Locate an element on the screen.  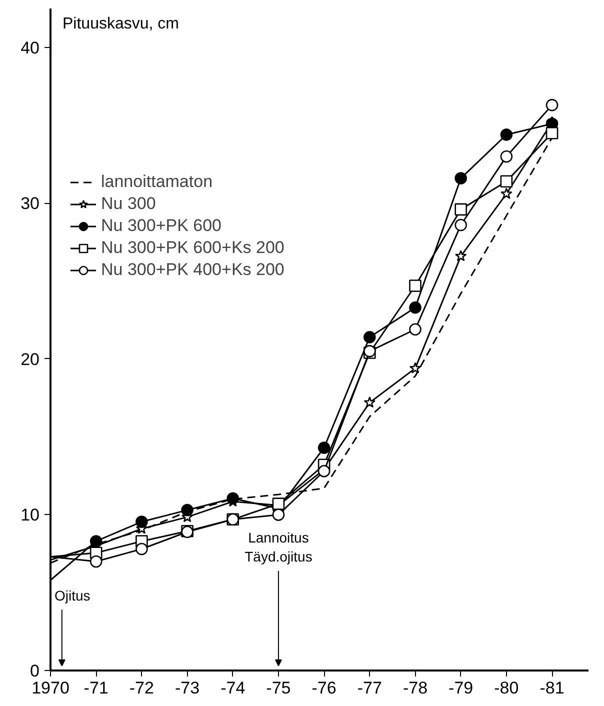
x-tick-label: -79 is located at coordinates (461, 688).